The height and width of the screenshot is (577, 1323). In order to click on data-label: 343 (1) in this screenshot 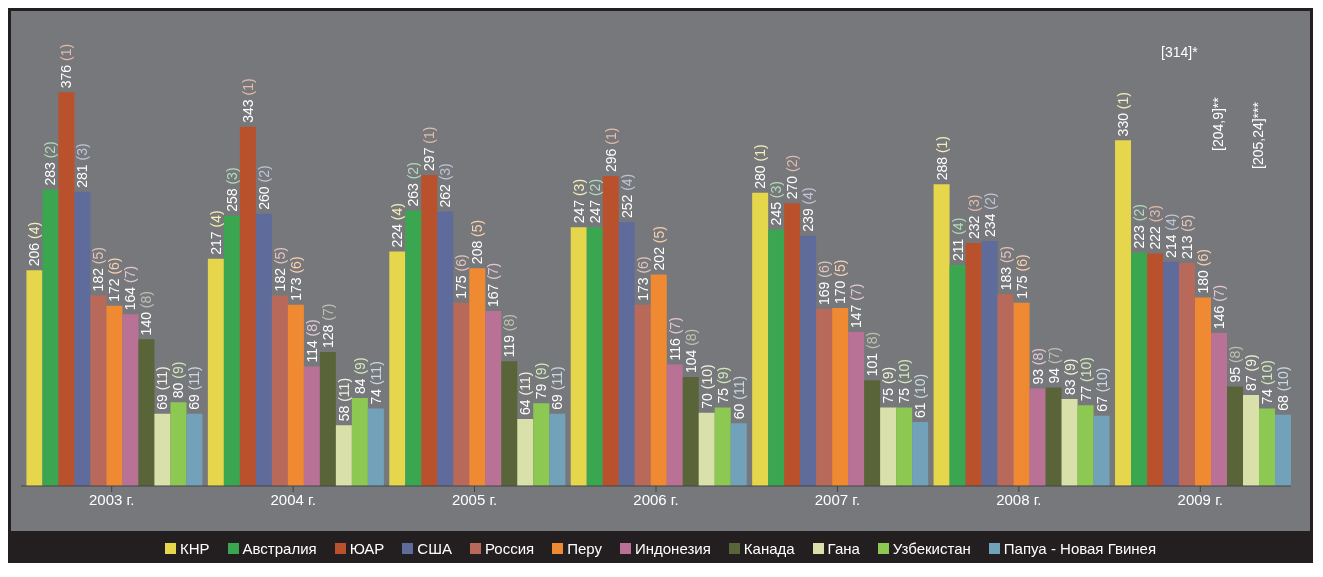, I will do `click(247, 100)`.